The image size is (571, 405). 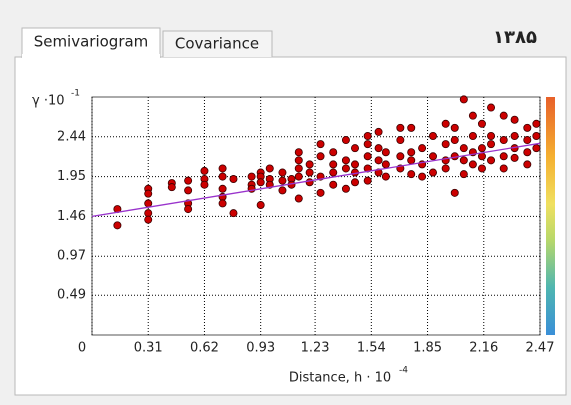 What do you see at coordinates (260, 348) in the screenshot?
I see `x-tick-label: 0.93` at bounding box center [260, 348].